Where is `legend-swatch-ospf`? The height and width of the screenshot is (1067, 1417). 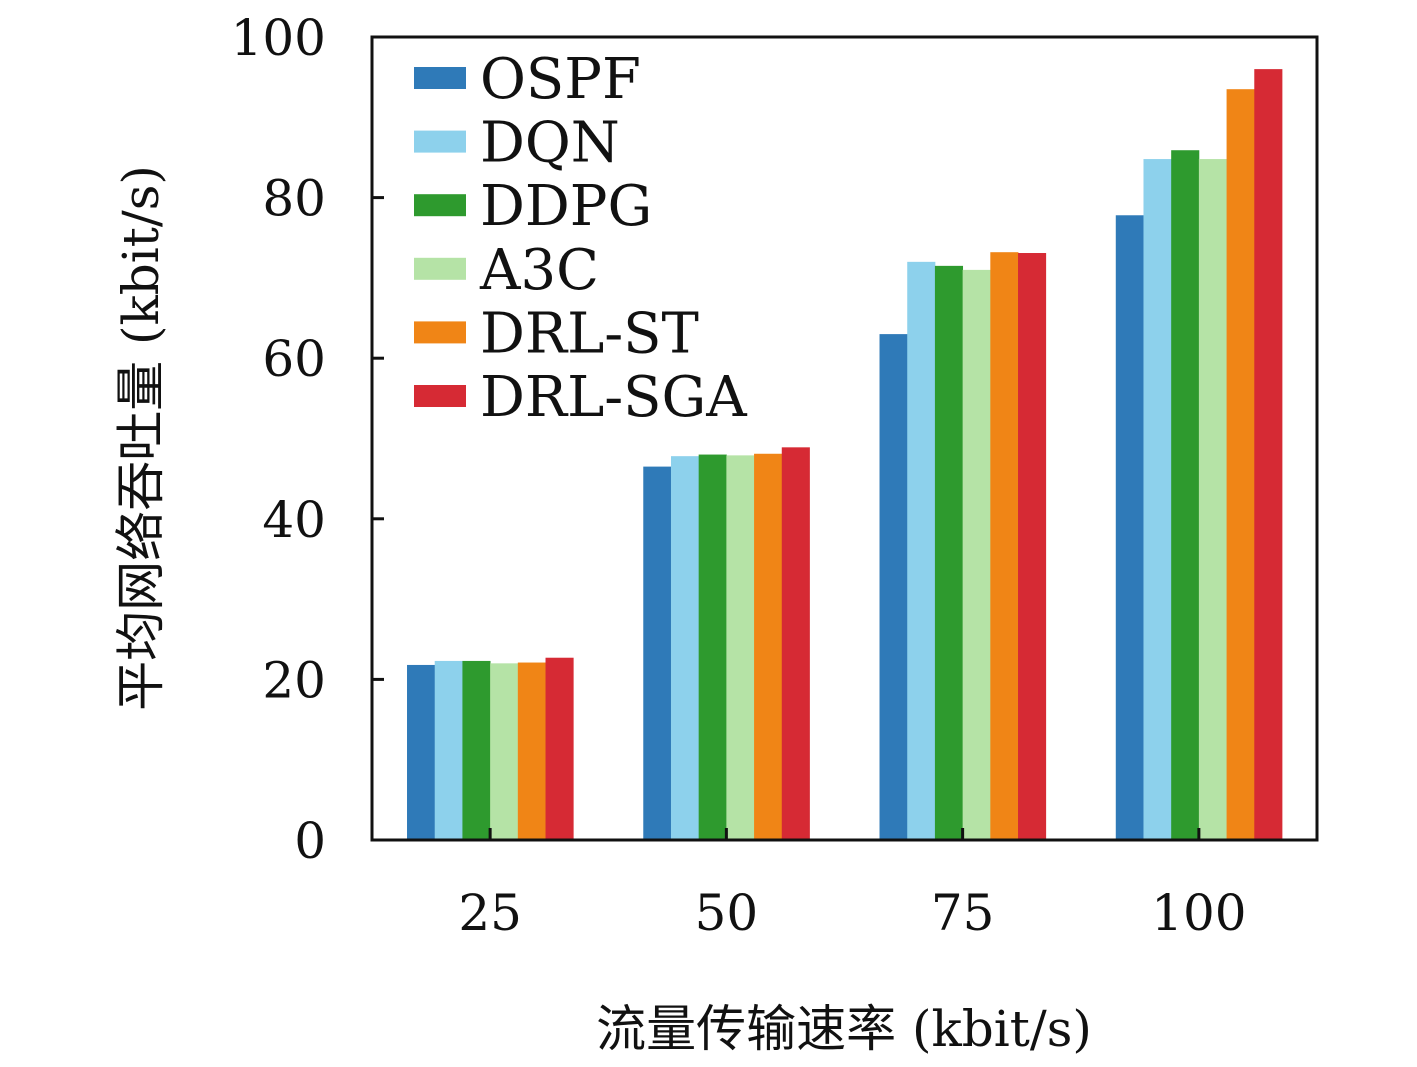 legend-swatch-ospf is located at coordinates (440, 78).